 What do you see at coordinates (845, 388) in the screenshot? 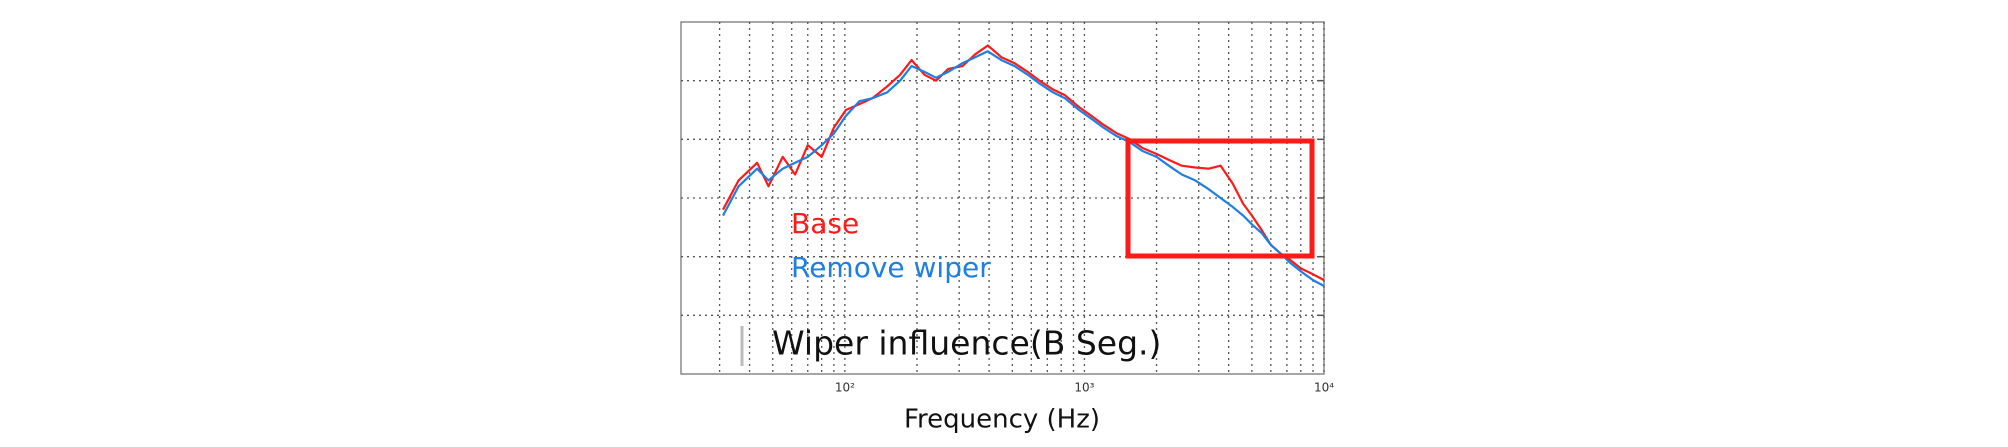
I see `x-tick-label: 10²` at bounding box center [845, 388].